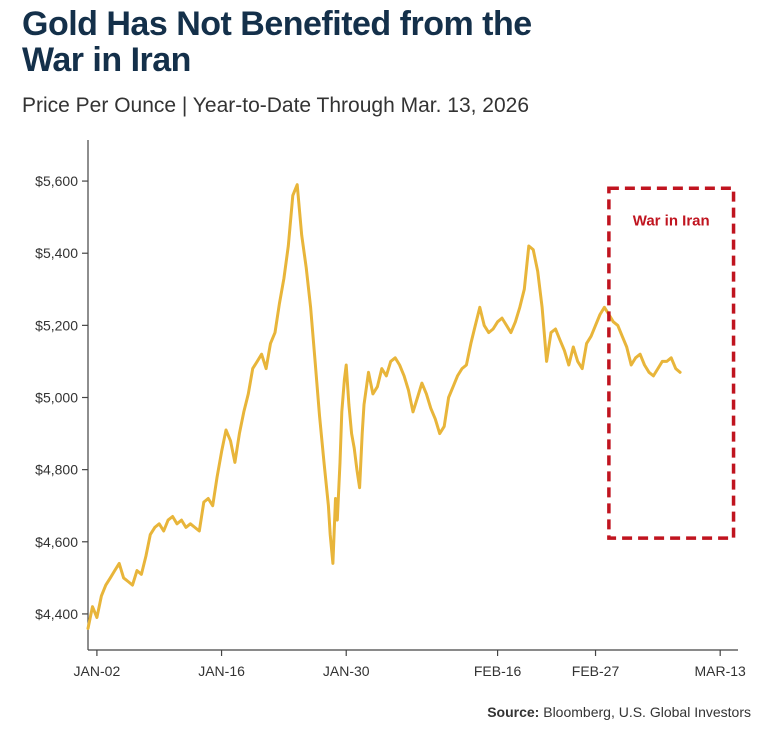  What do you see at coordinates (221, 671) in the screenshot?
I see `x-tick-label: JAN-16` at bounding box center [221, 671].